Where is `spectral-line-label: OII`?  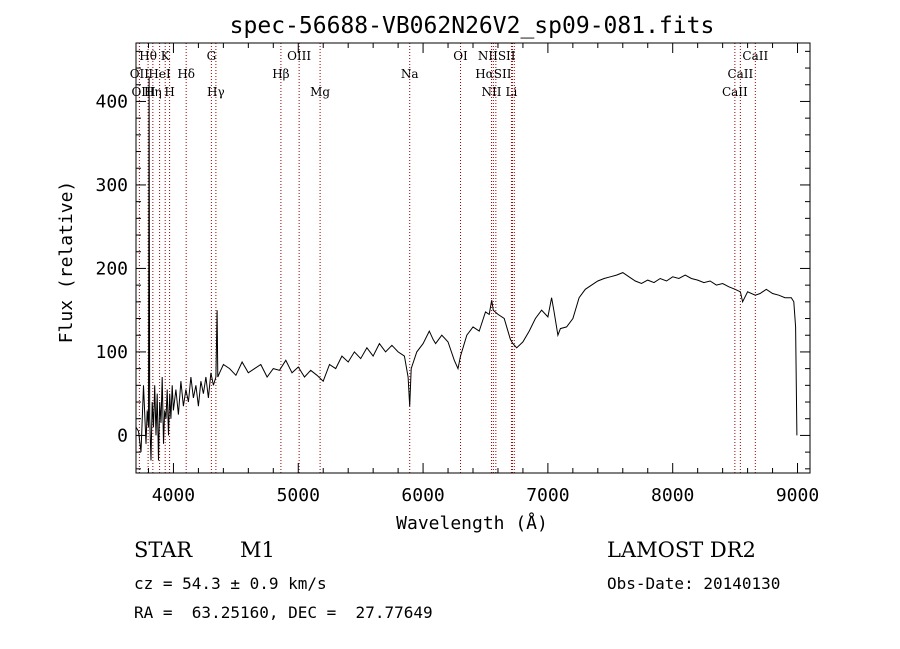 spectral-line-label: OII is located at coordinates (140, 74).